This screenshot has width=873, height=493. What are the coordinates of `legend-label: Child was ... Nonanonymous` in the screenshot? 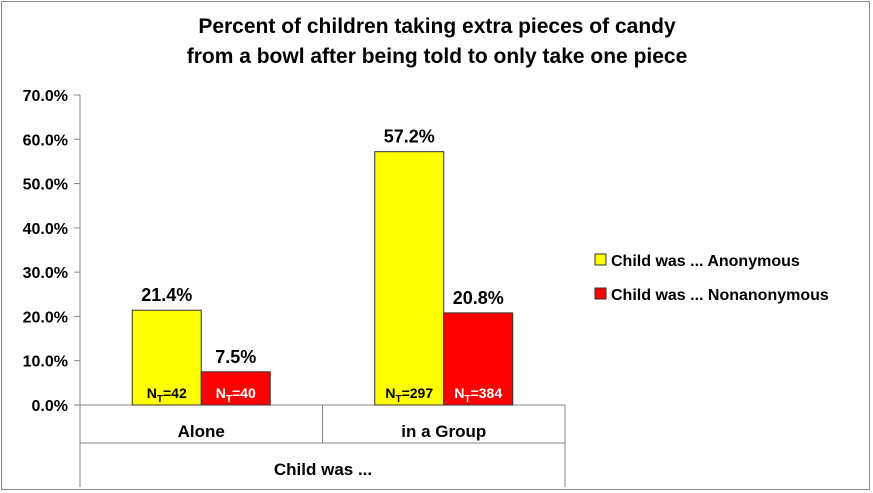 It's located at (720, 295).